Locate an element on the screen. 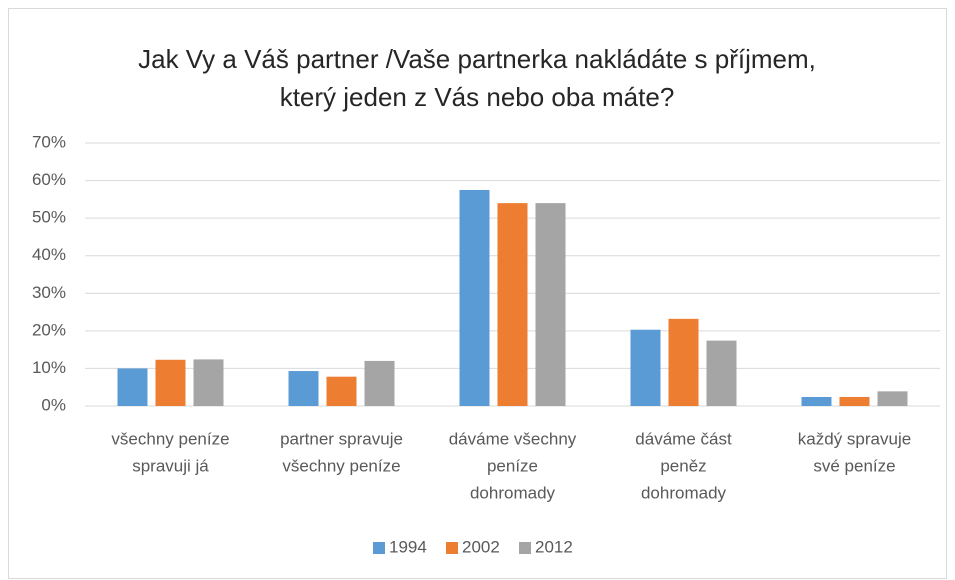  x-tick-label: spravuji já is located at coordinates (170, 465).